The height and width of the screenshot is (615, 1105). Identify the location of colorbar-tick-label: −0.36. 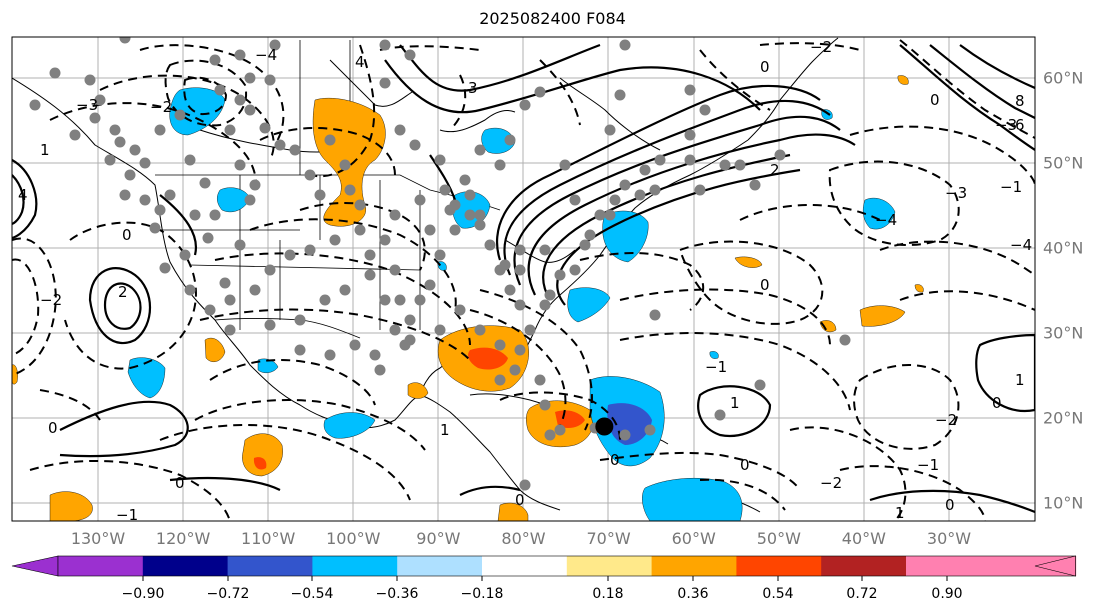
(397, 594).